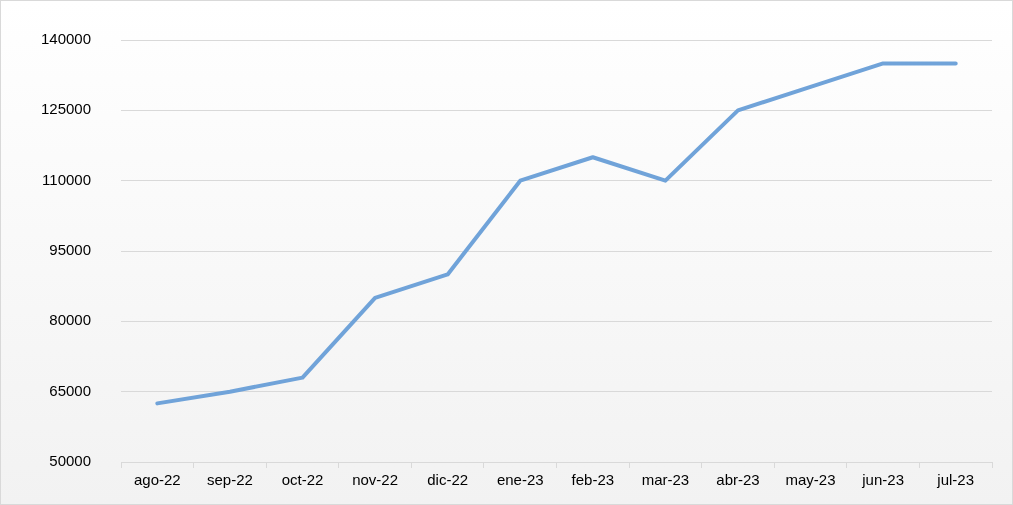 Image resolution: width=1013 pixels, height=505 pixels. What do you see at coordinates (70, 390) in the screenshot?
I see `y-tick-label: 65000` at bounding box center [70, 390].